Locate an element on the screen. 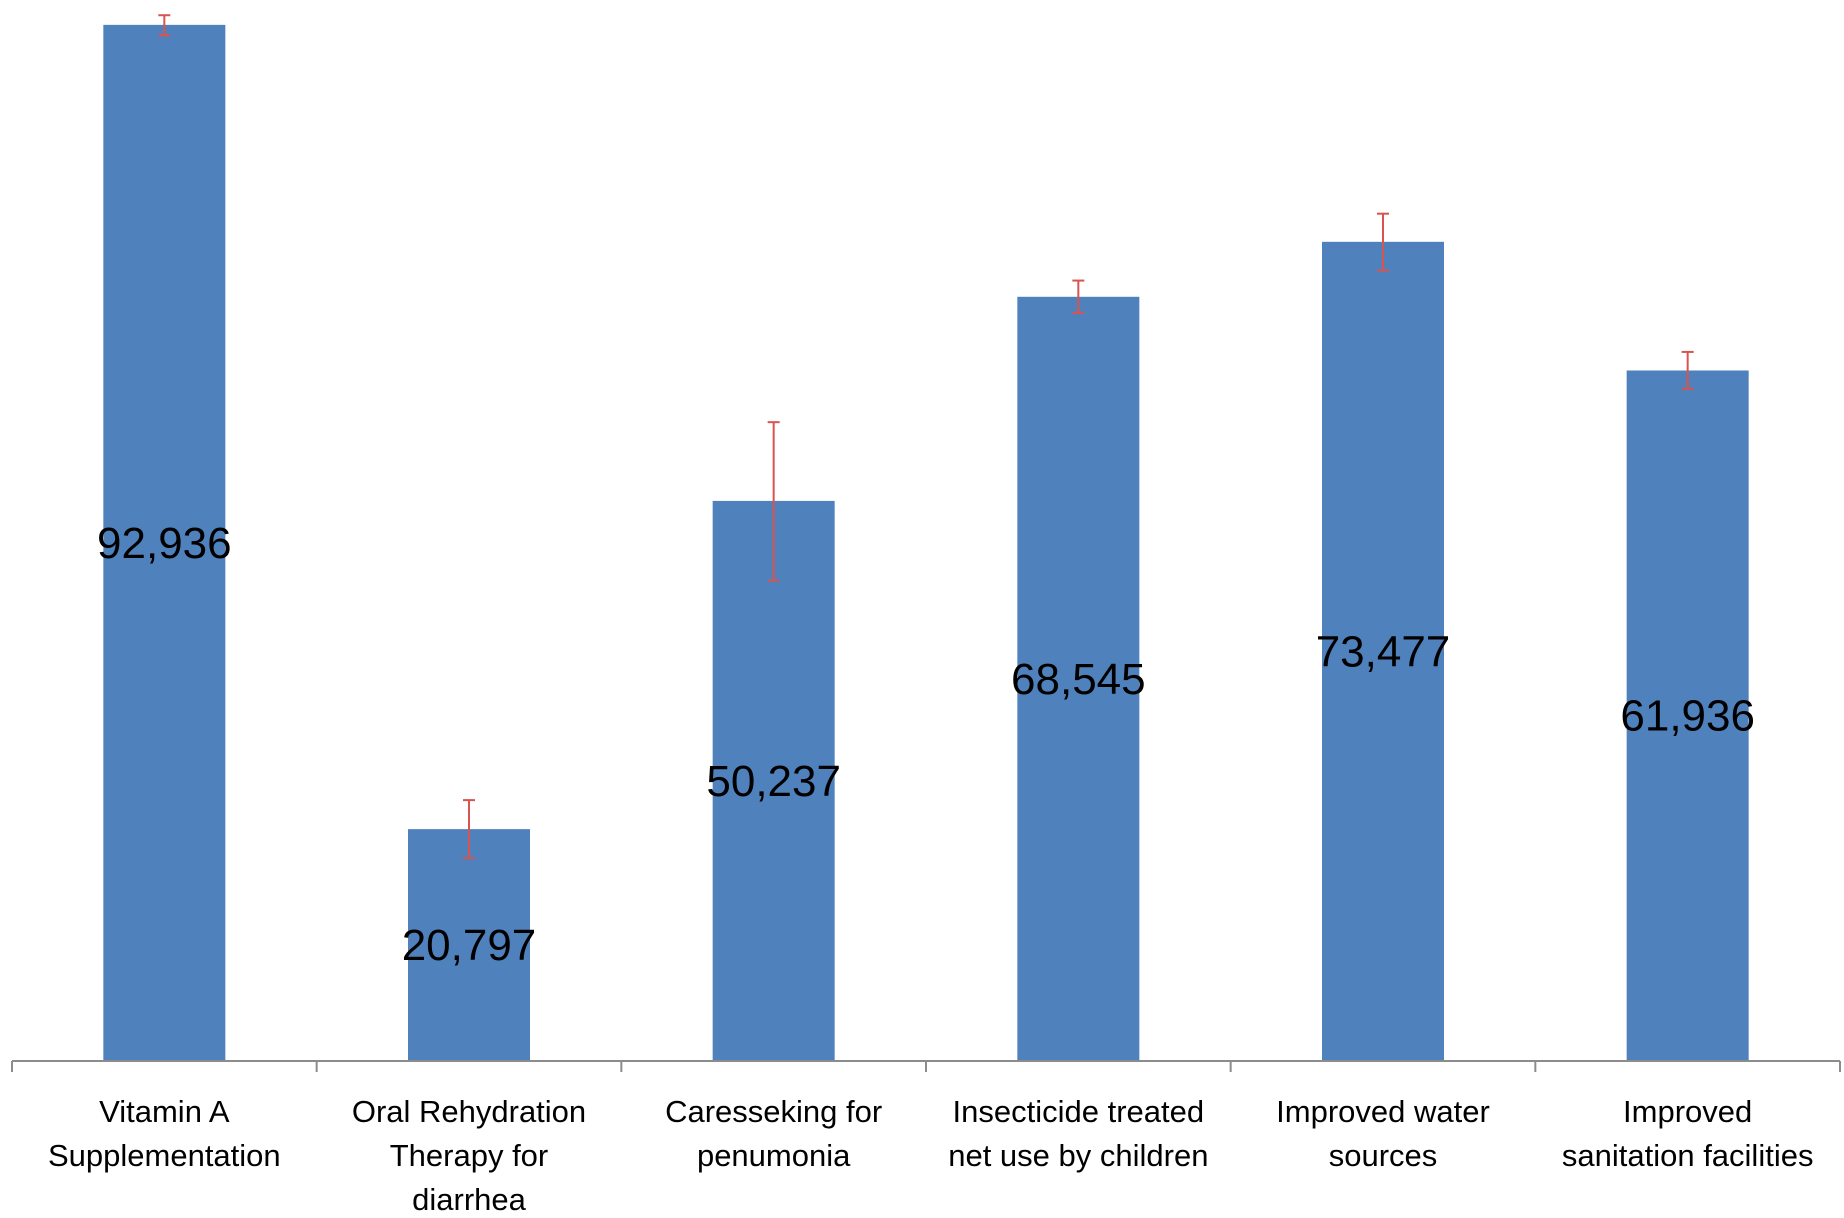 This screenshot has width=1844, height=1218. data-label: 50,237 is located at coordinates (773, 781).